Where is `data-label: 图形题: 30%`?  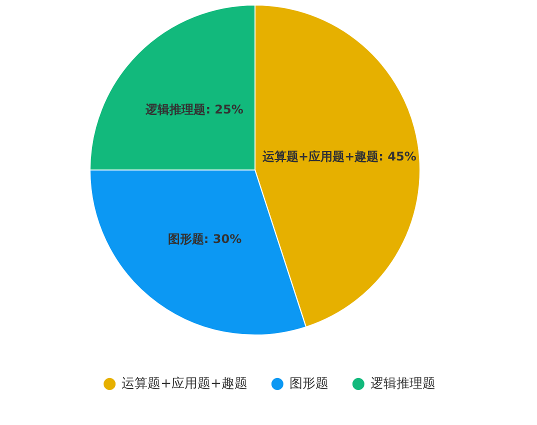
data-label: 图形题: 30% is located at coordinates (205, 239).